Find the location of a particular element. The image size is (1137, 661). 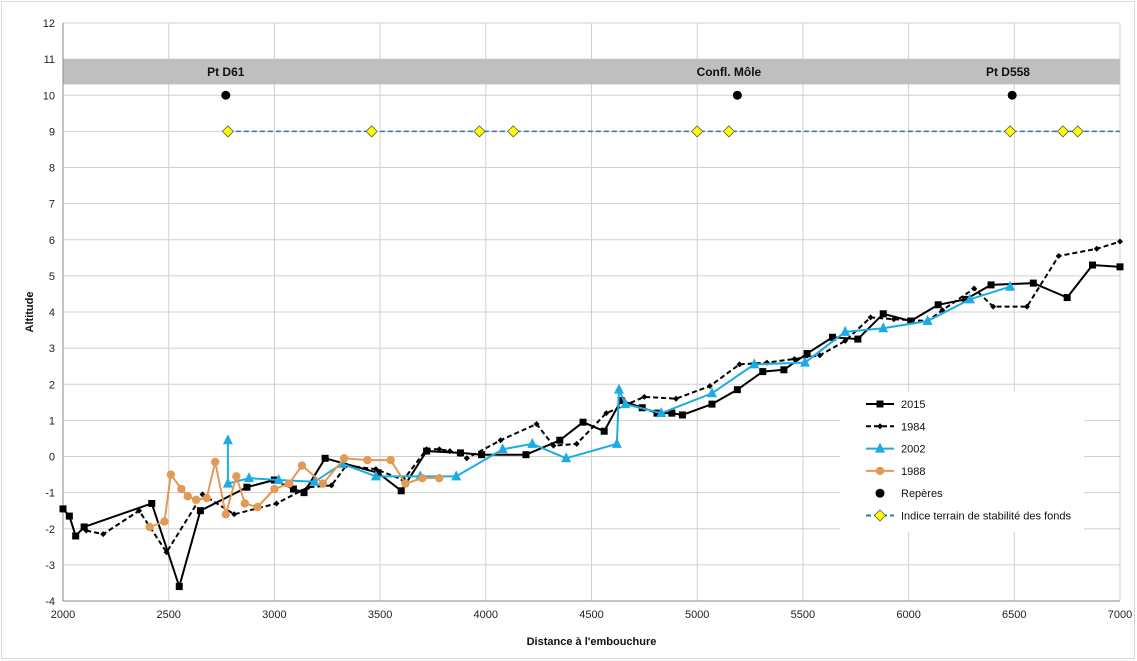

legend-label: Indice terrain de stabilité des fonds is located at coordinates (986, 517).